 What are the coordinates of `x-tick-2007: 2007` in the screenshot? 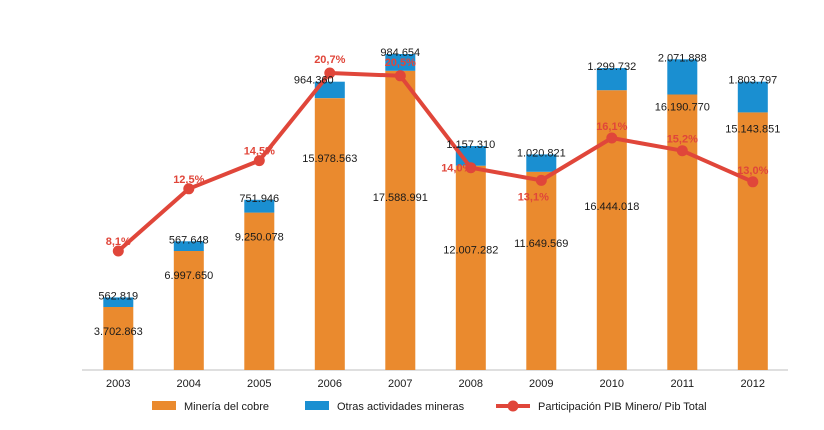 It's located at (400, 384).